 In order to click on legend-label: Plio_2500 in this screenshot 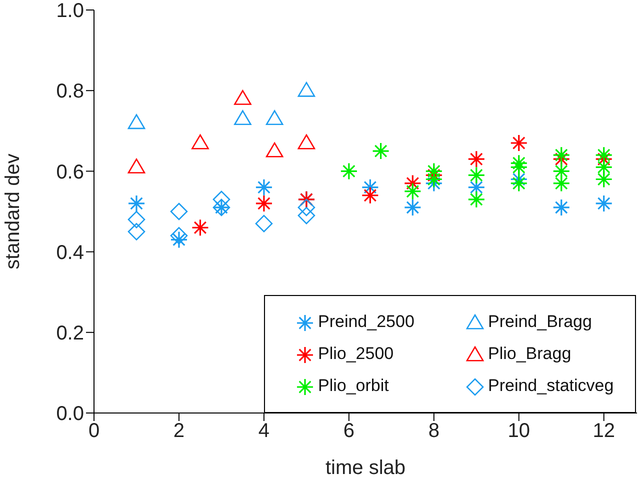, I will do `click(356, 354)`.